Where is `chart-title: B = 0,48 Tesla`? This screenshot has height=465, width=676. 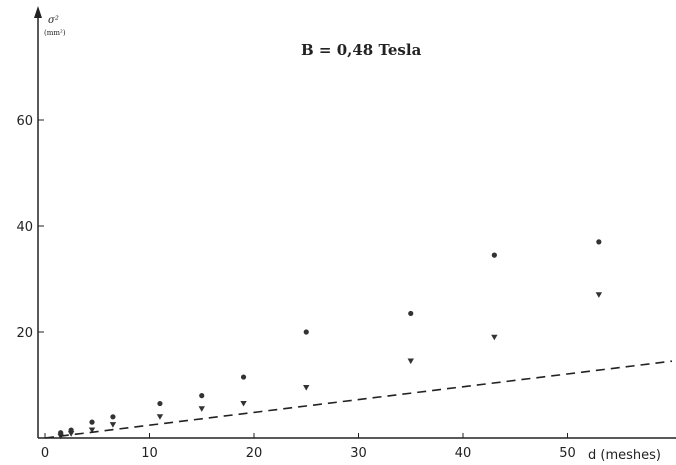 chart-title: B = 0,48 Tesla is located at coordinates (361, 50).